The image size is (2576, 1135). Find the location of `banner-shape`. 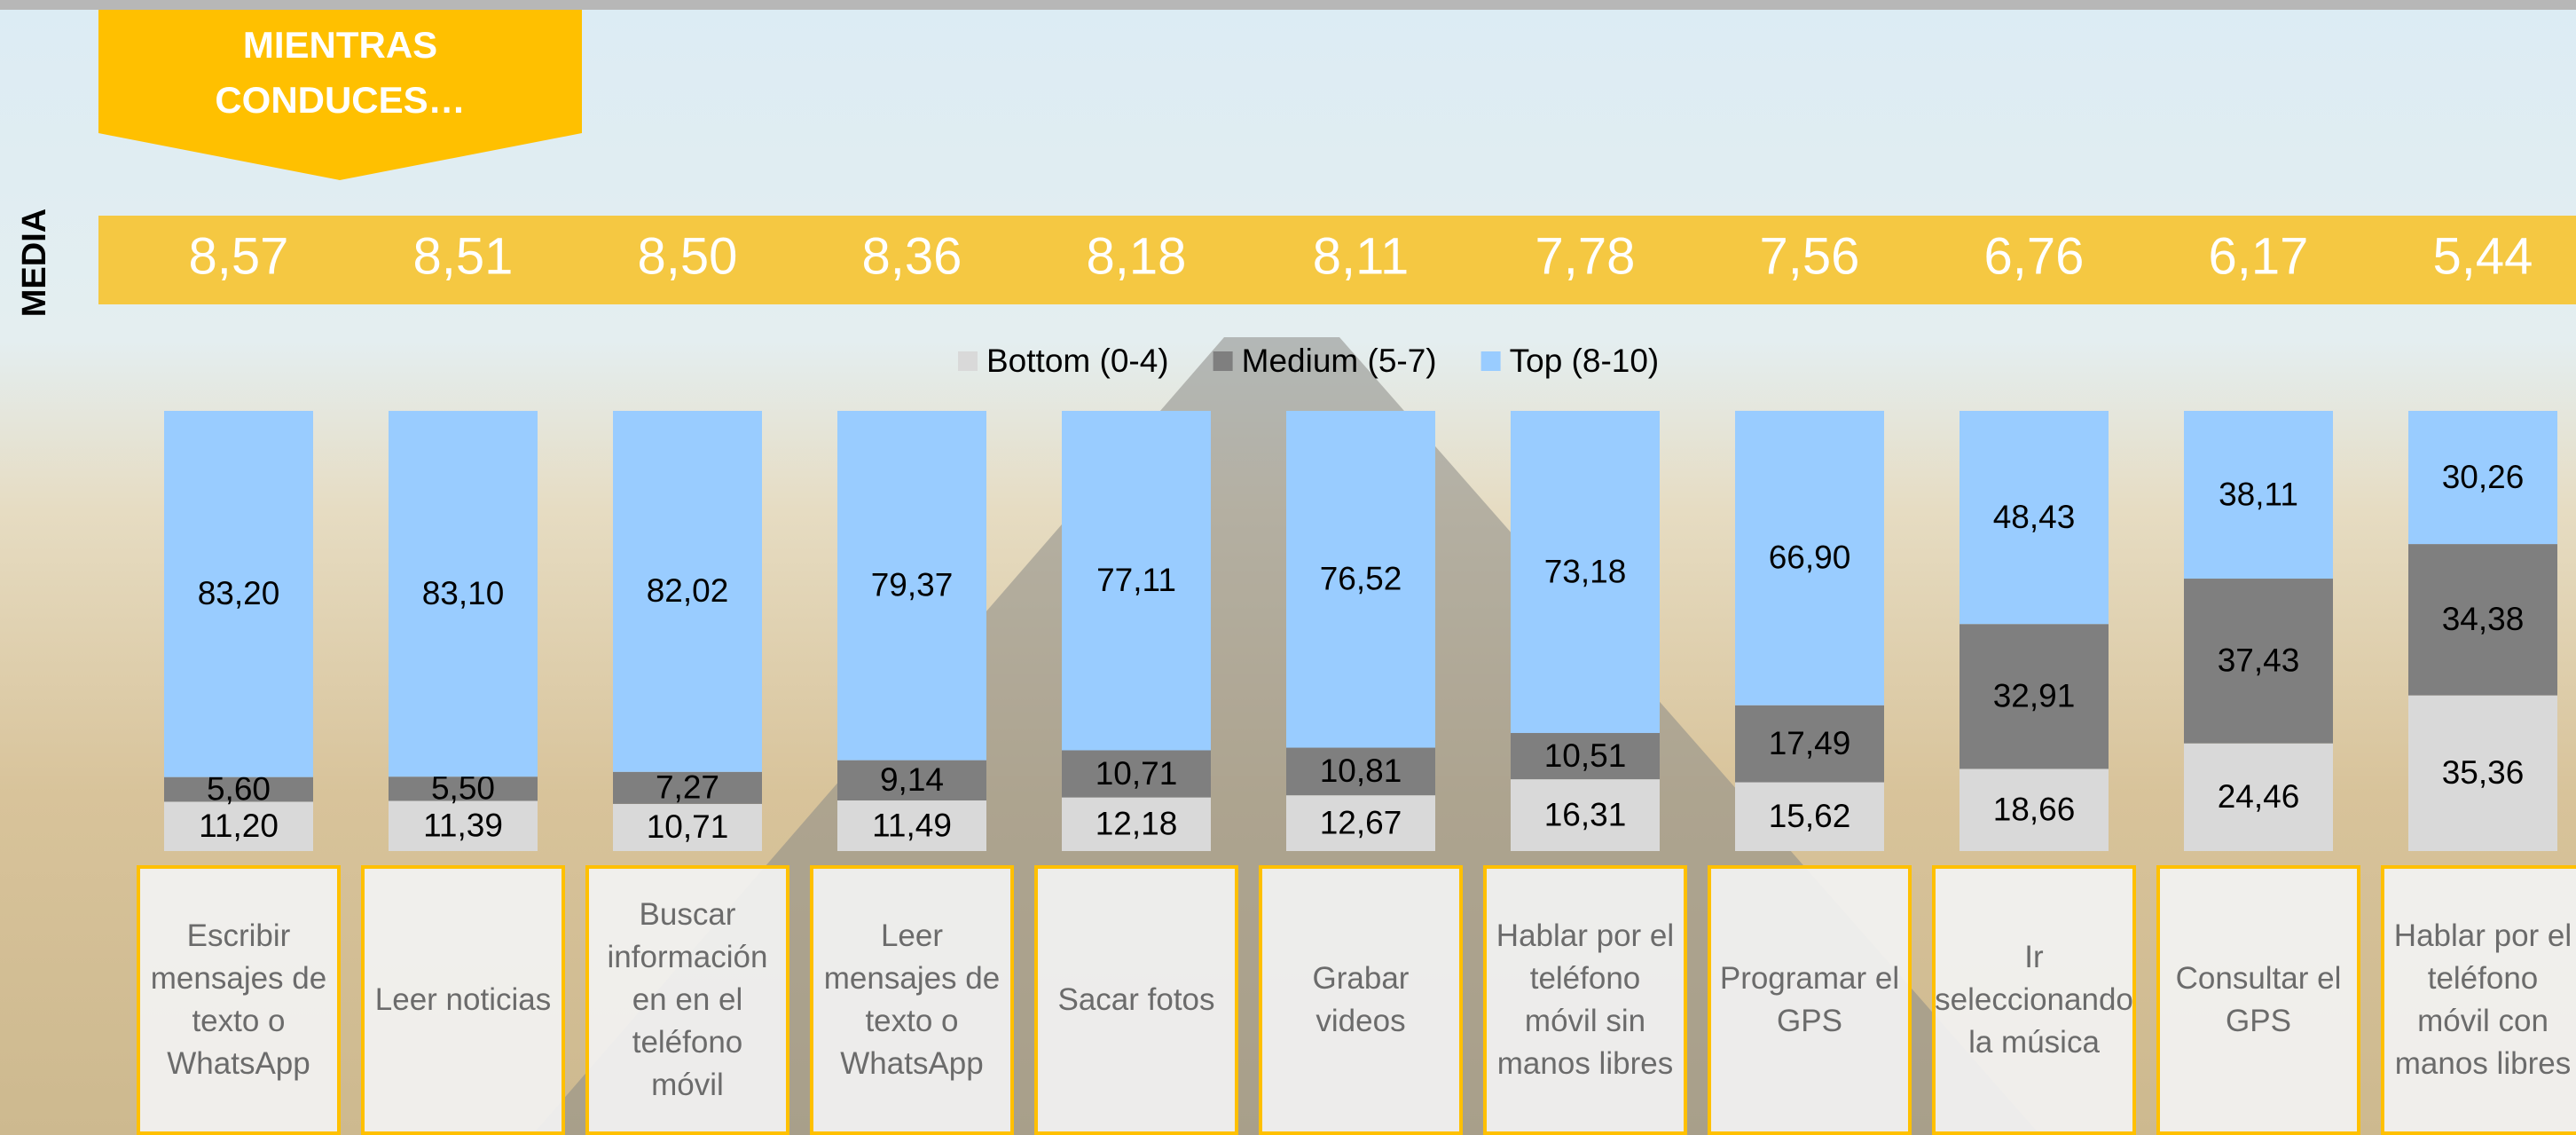

banner-shape is located at coordinates (340, 95).